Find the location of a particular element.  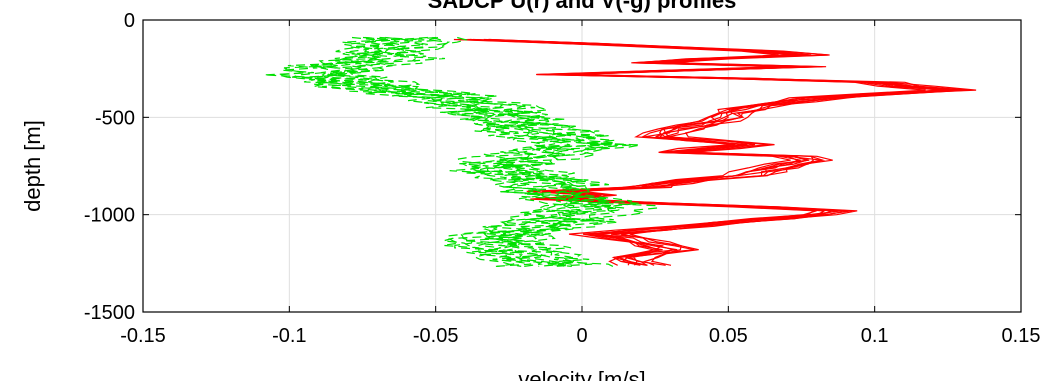

x-tick-label: -0.1 is located at coordinates (289, 336).